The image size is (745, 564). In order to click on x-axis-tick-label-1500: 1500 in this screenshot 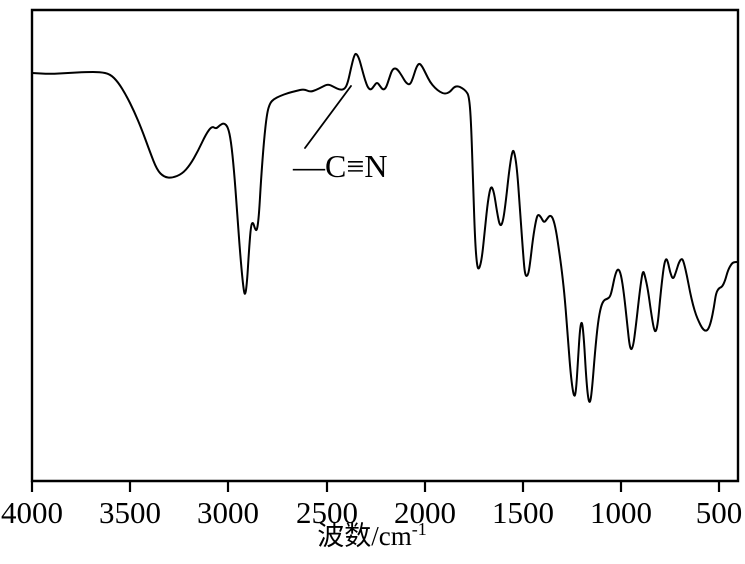, I will do `click(523, 512)`.